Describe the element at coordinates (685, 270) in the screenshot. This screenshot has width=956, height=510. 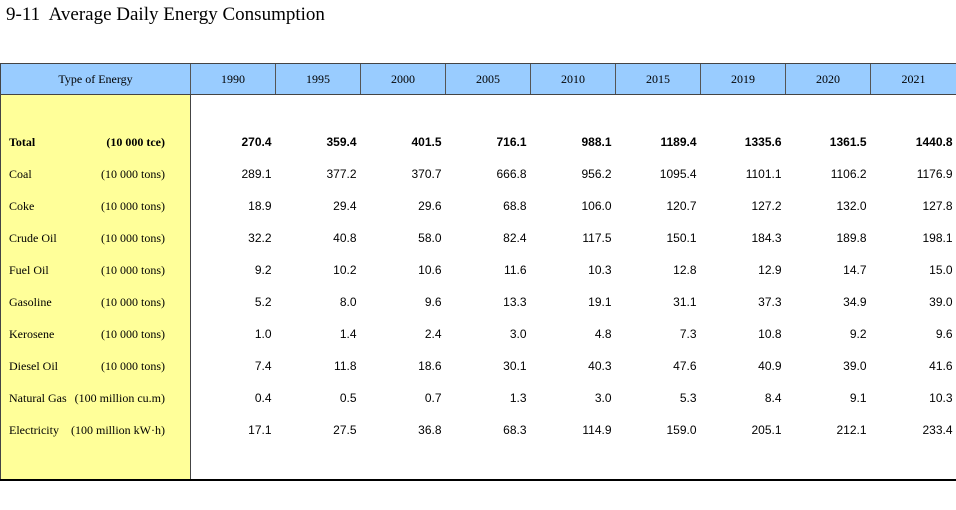
I see `value-cell: 12.8` at that location.